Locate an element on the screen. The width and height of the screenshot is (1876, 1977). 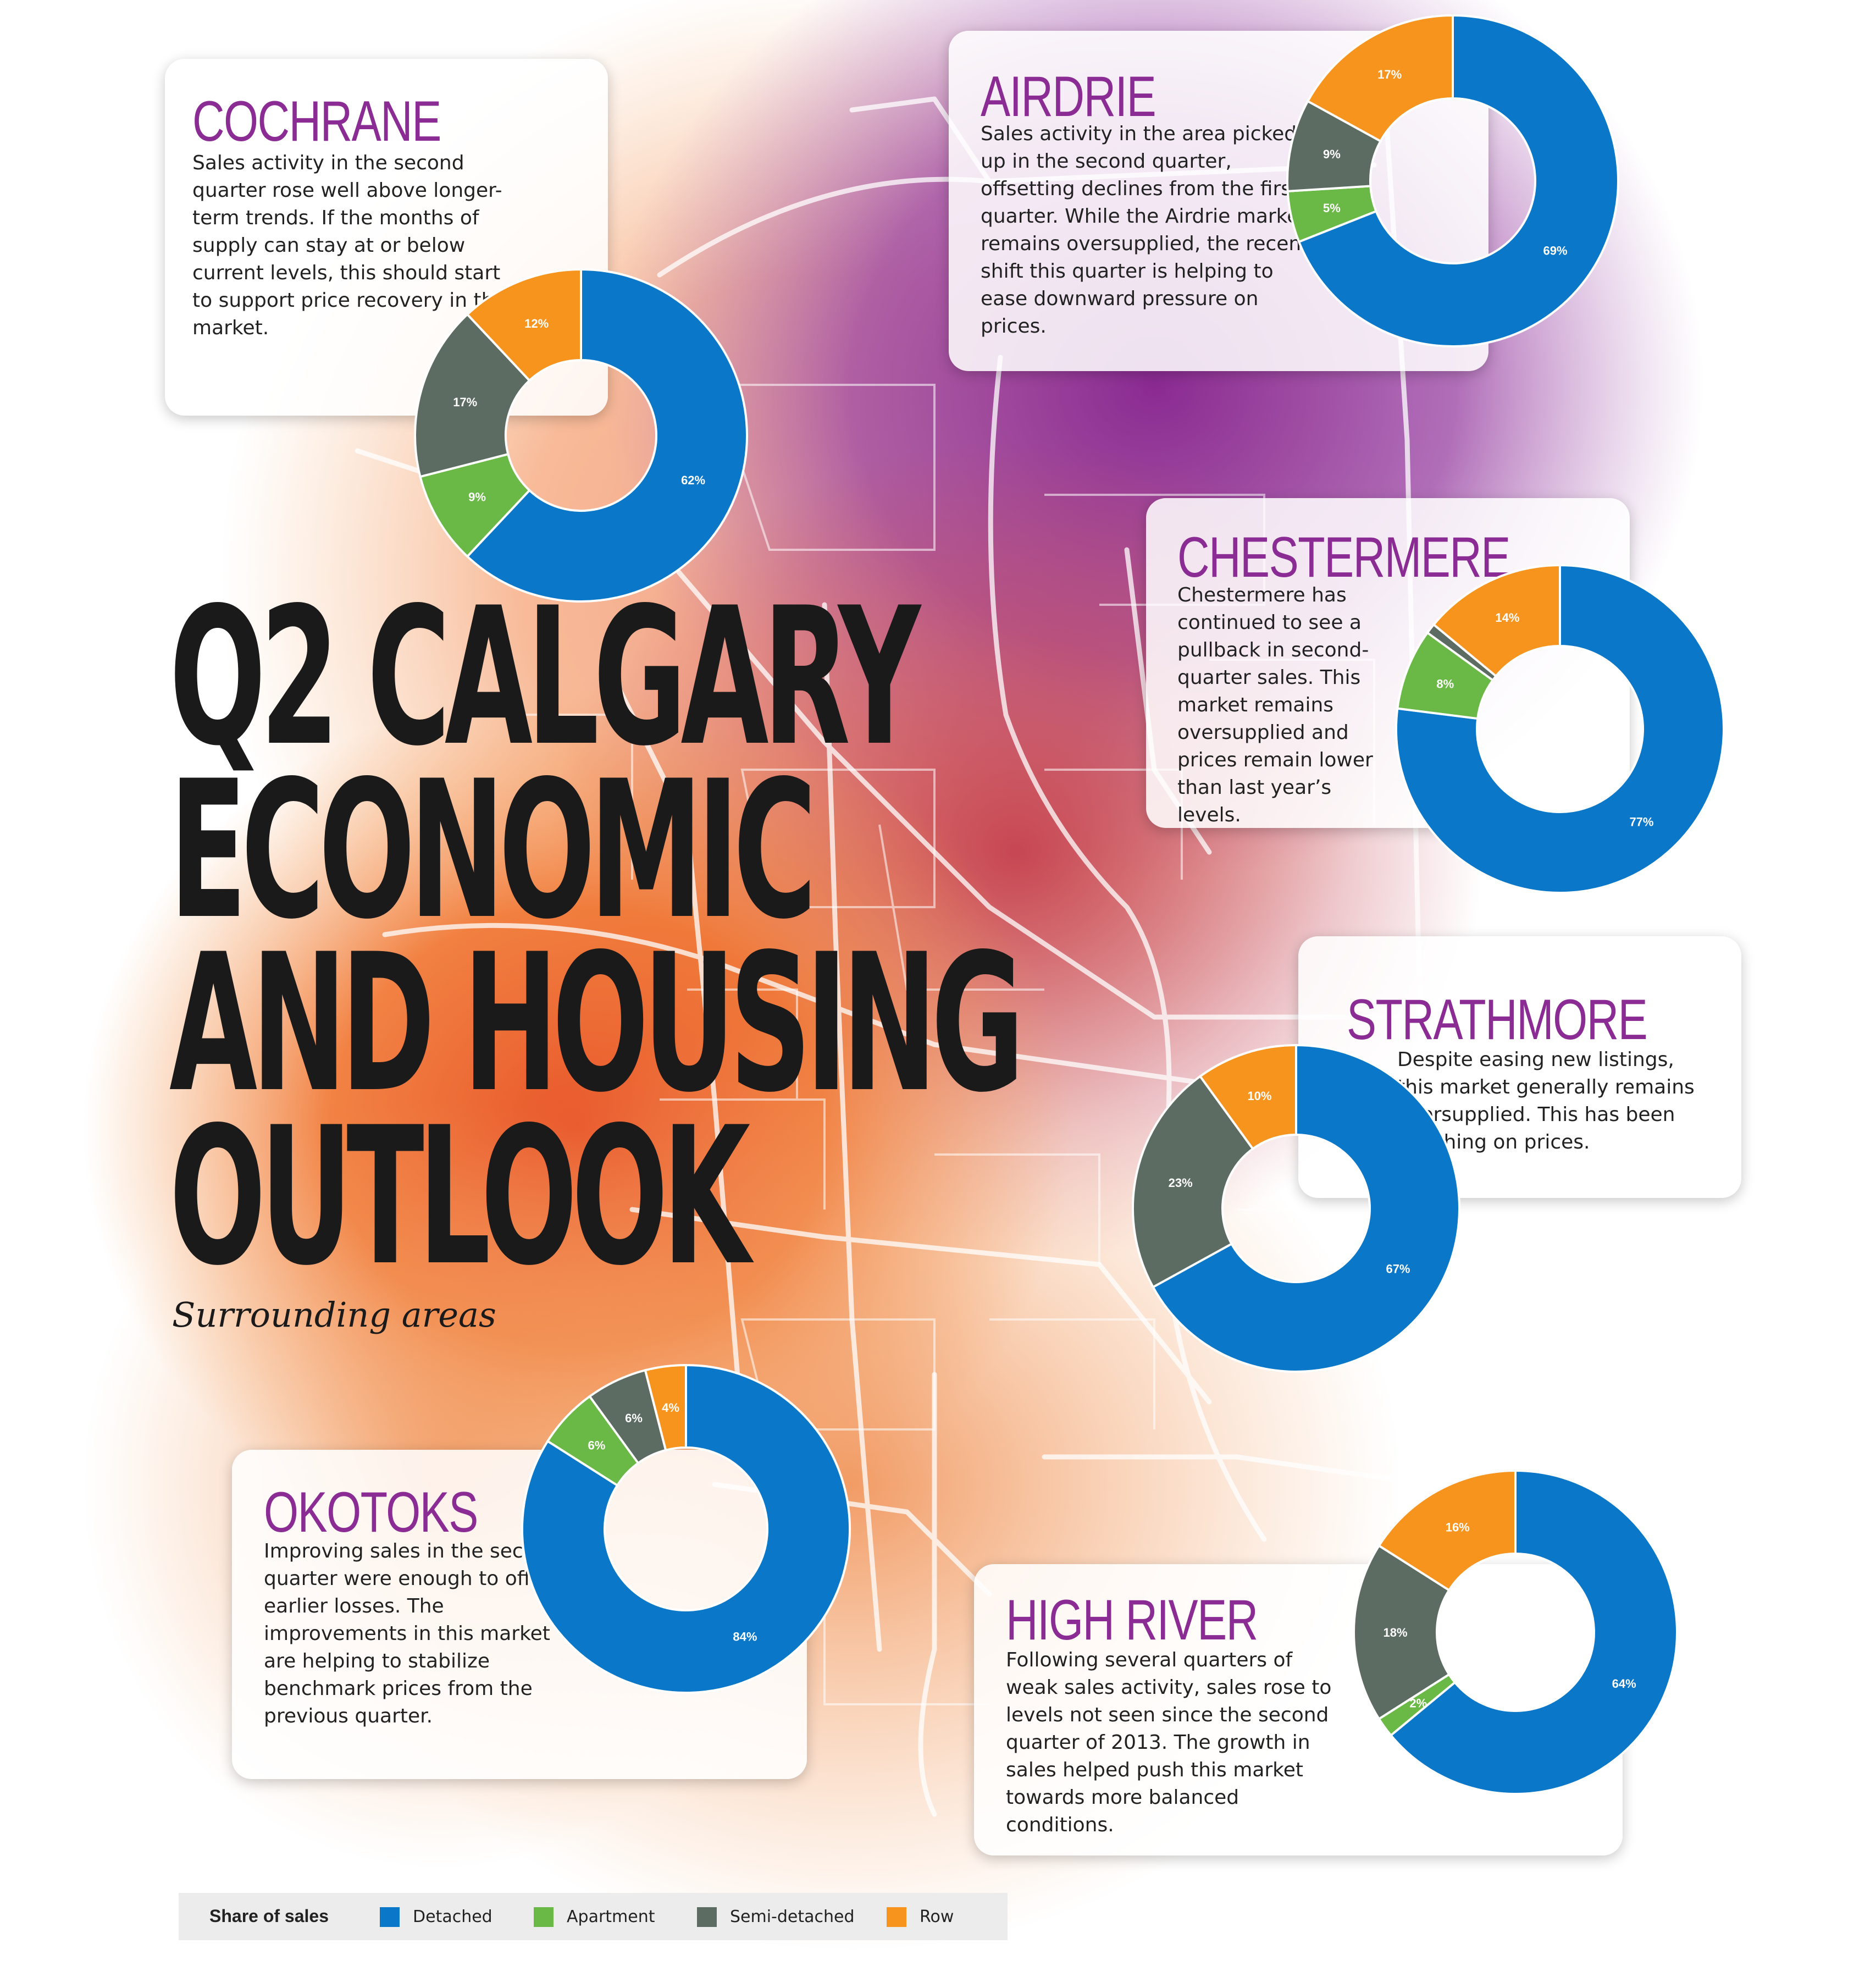
legend-swatch-semi-detached is located at coordinates (707, 1917).